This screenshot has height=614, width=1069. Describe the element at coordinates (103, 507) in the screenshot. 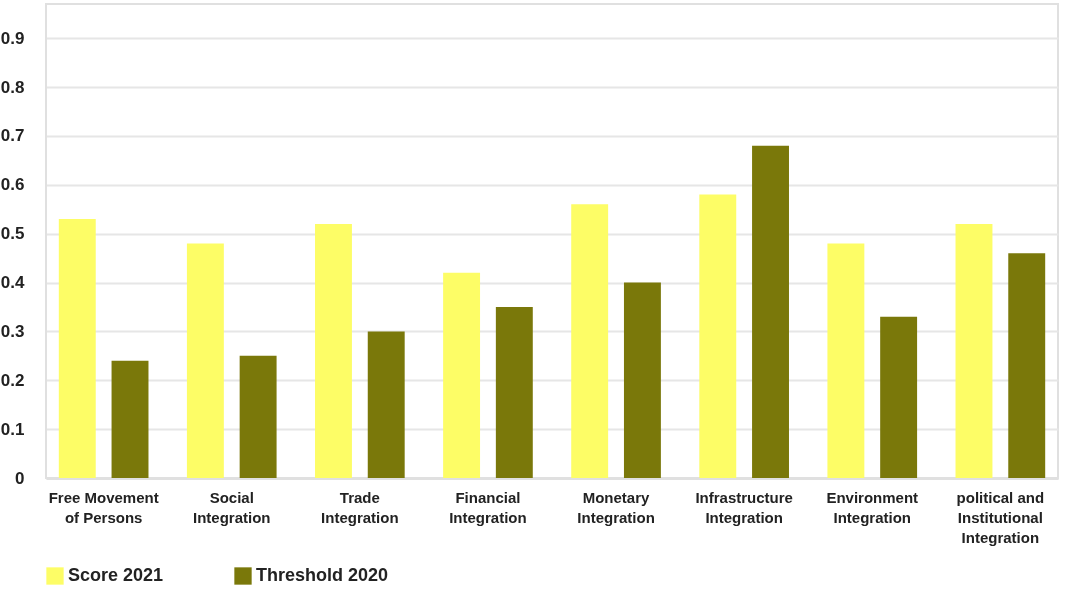

I see `x-tick-label: Free Movement of Persons` at that location.